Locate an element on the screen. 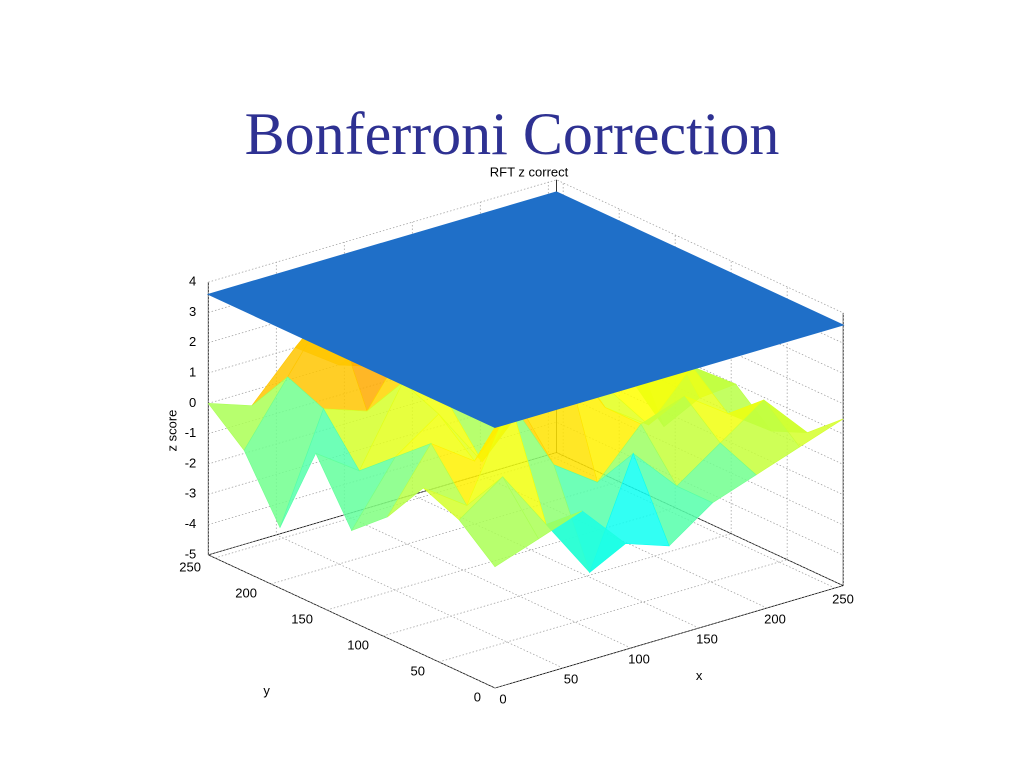 This screenshot has height=768, width=1024. y-tick-label: 50 is located at coordinates (418, 670).